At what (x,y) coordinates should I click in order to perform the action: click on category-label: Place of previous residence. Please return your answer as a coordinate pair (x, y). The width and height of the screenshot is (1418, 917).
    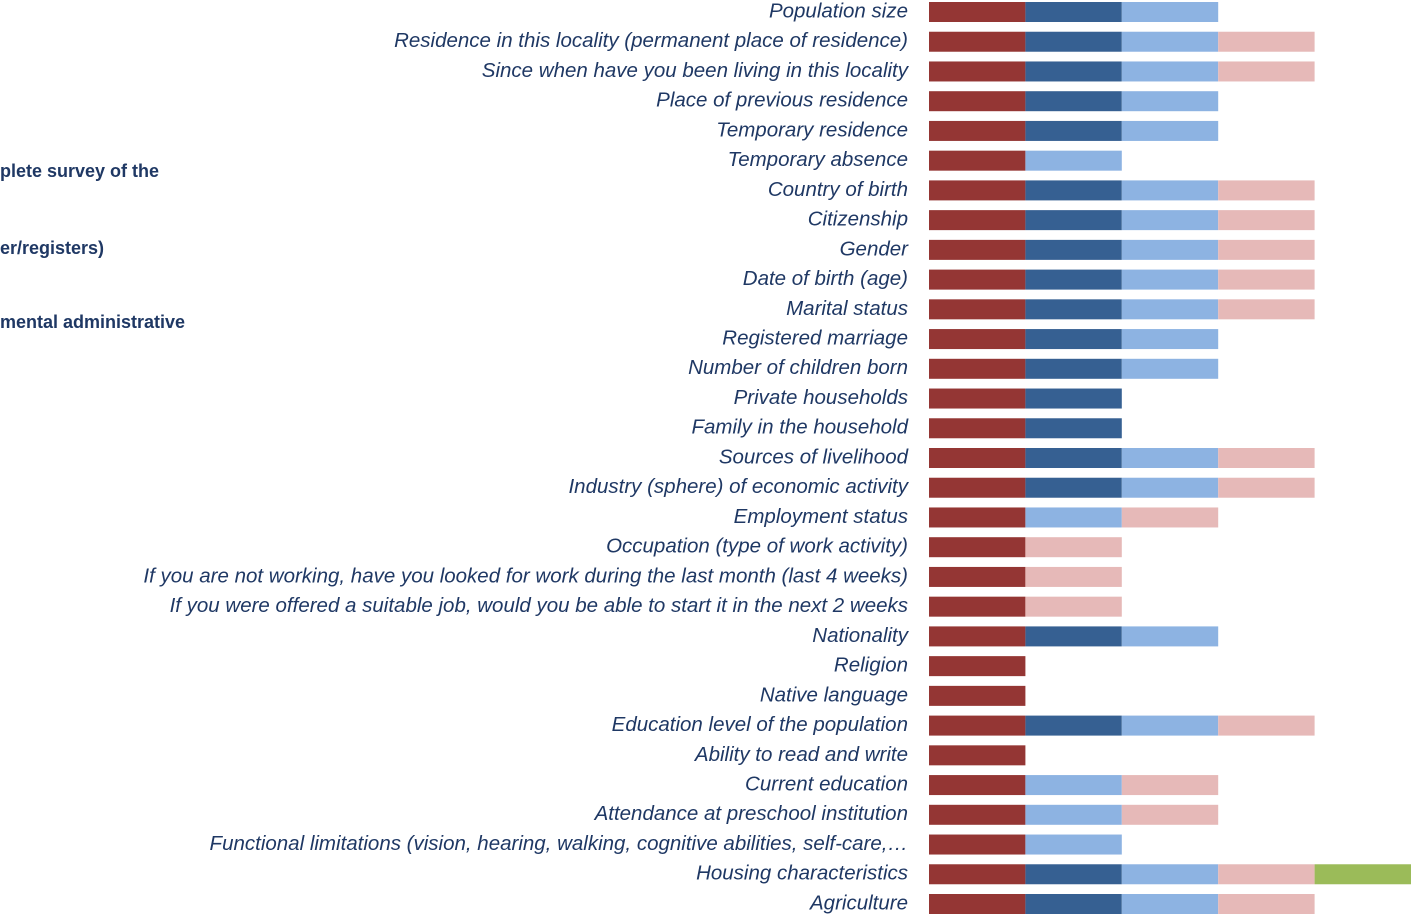
    Looking at the image, I should click on (782, 100).